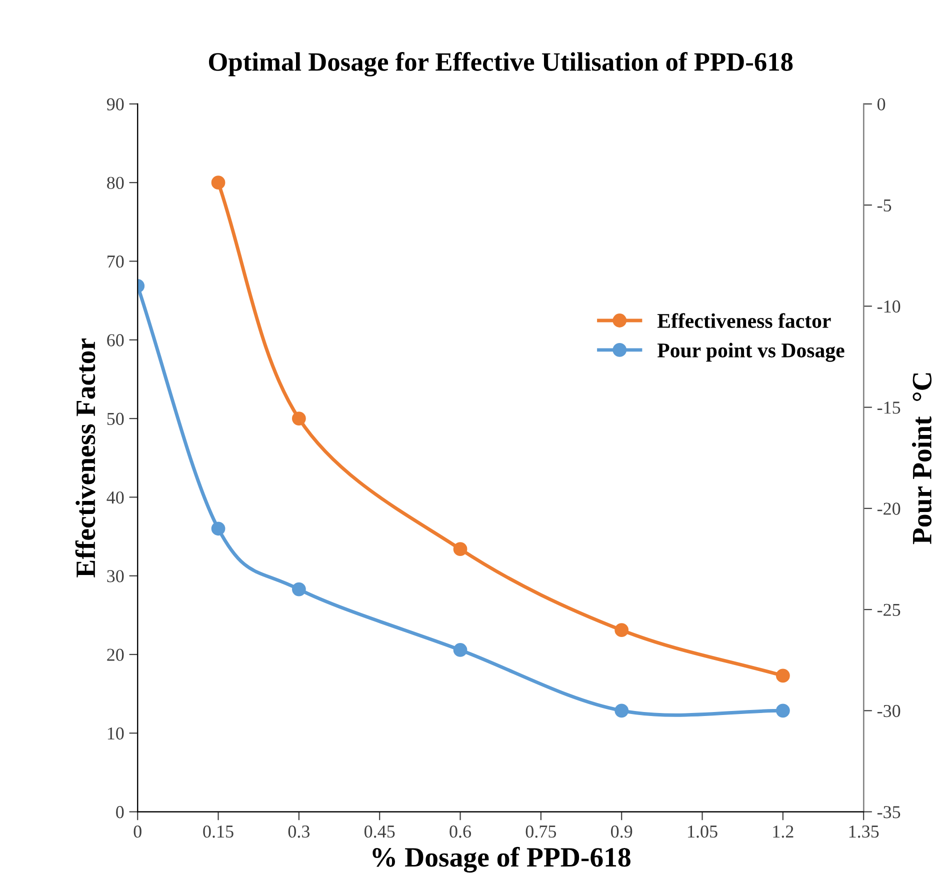 Image resolution: width=949 pixels, height=896 pixels. Describe the element at coordinates (888, 610) in the screenshot. I see `y2-tick-label: -25` at that location.